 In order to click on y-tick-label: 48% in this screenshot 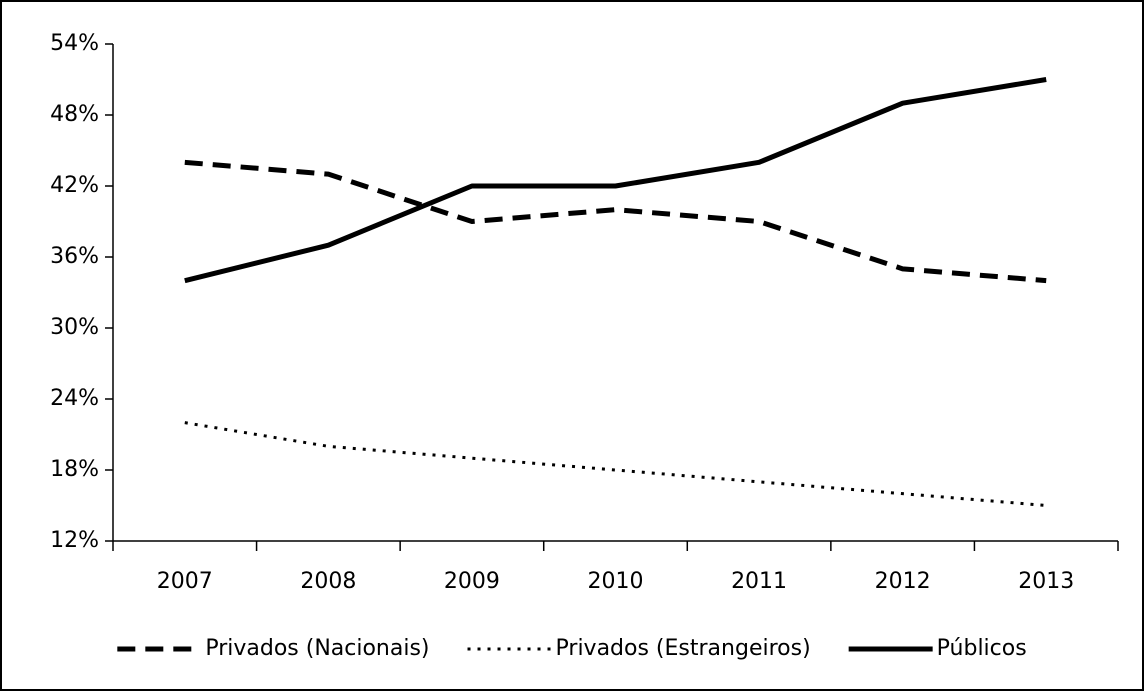, I will do `click(74, 114)`.